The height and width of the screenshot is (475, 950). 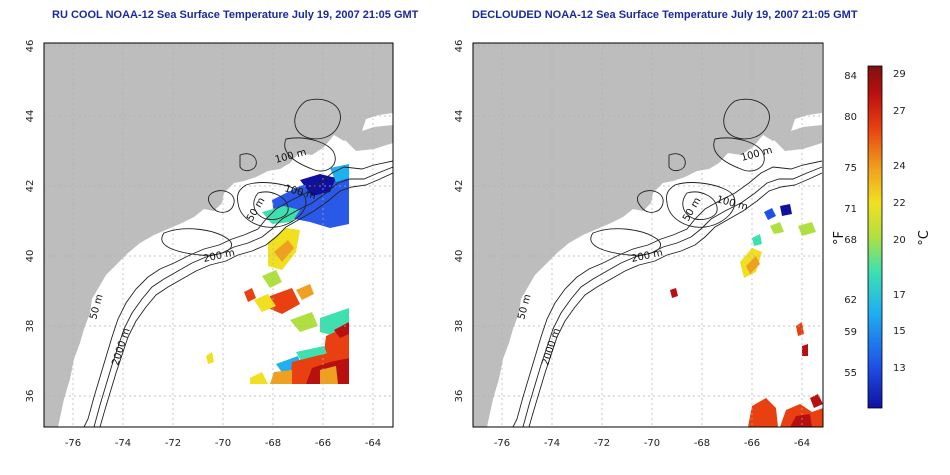 I want to click on right-lon-tick: -72, so click(x=602, y=443).